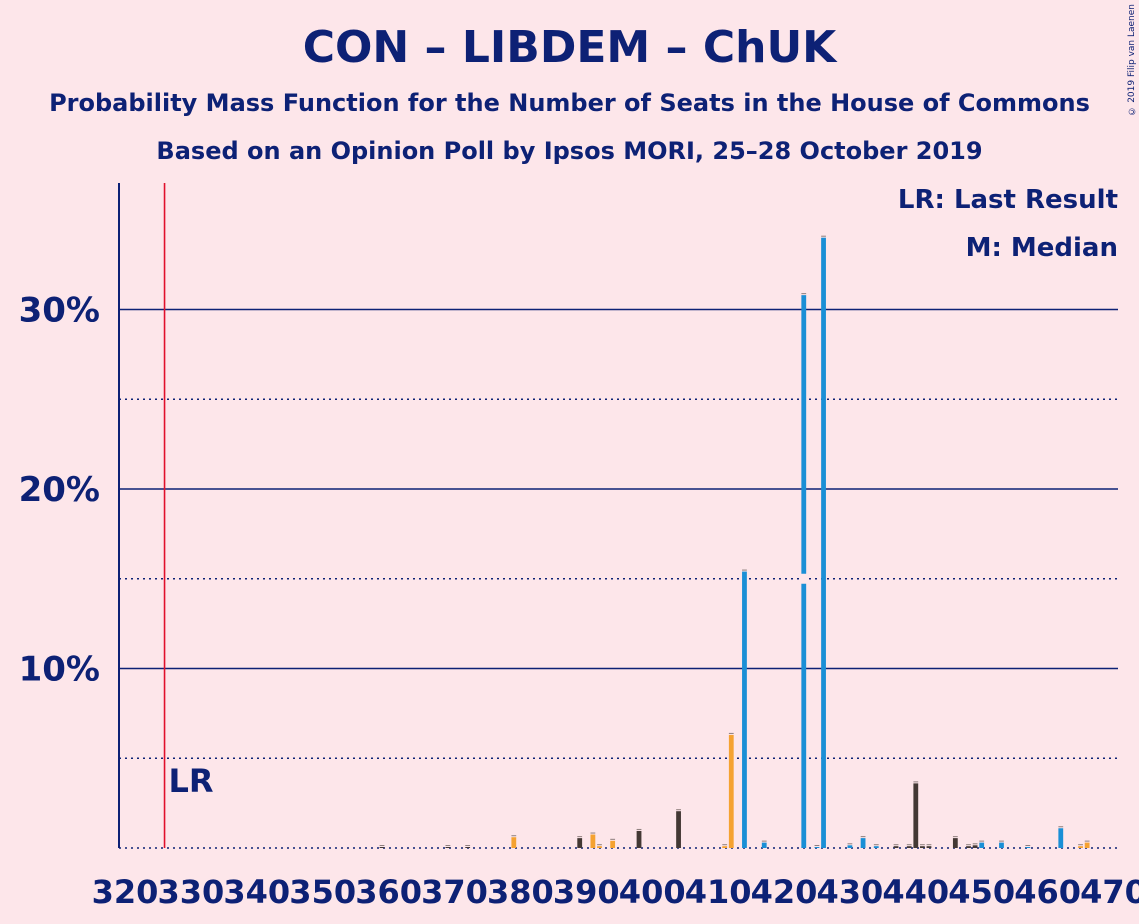  Describe the element at coordinates (784, 892) in the screenshot. I see `x-tick-label: 420` at that location.